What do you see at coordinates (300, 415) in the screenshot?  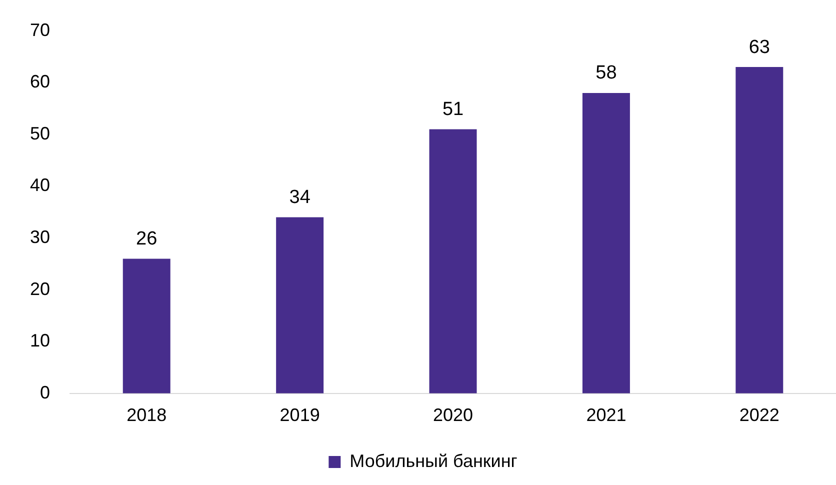 I see `x-tick-label: 2019` at bounding box center [300, 415].